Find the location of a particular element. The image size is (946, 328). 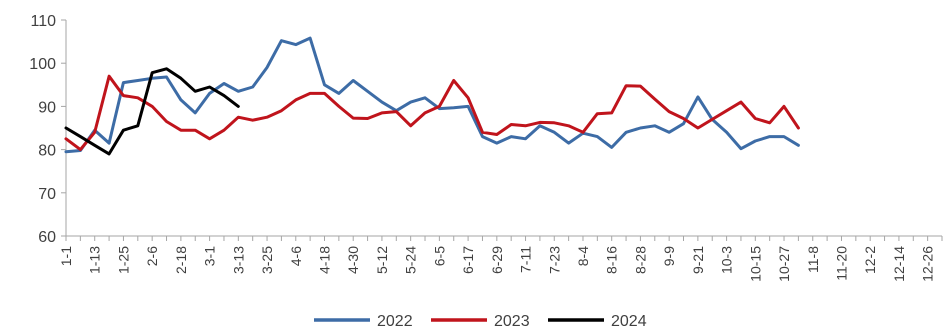

x-tick-label: 2-6 is located at coordinates (152, 256).